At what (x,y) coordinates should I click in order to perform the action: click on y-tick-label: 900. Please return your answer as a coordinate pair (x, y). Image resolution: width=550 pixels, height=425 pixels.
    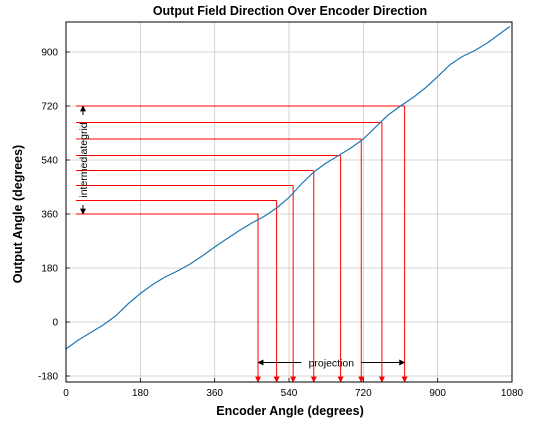
    Looking at the image, I should click on (49, 53).